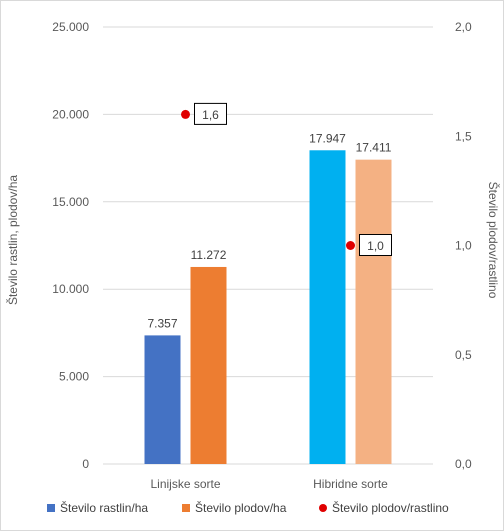  I want to click on legend-label: Število rastlin/ha, so click(104, 507).